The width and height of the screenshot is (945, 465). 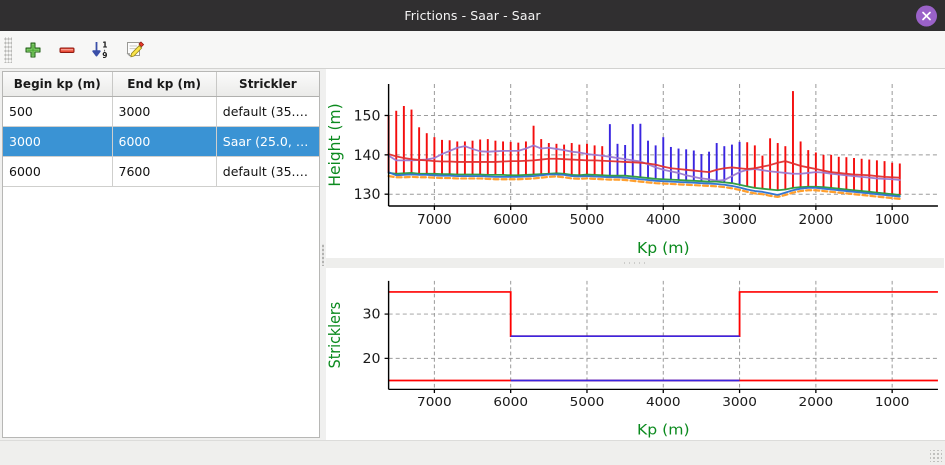 I want to click on vertical-splitter, so click(x=323, y=254).